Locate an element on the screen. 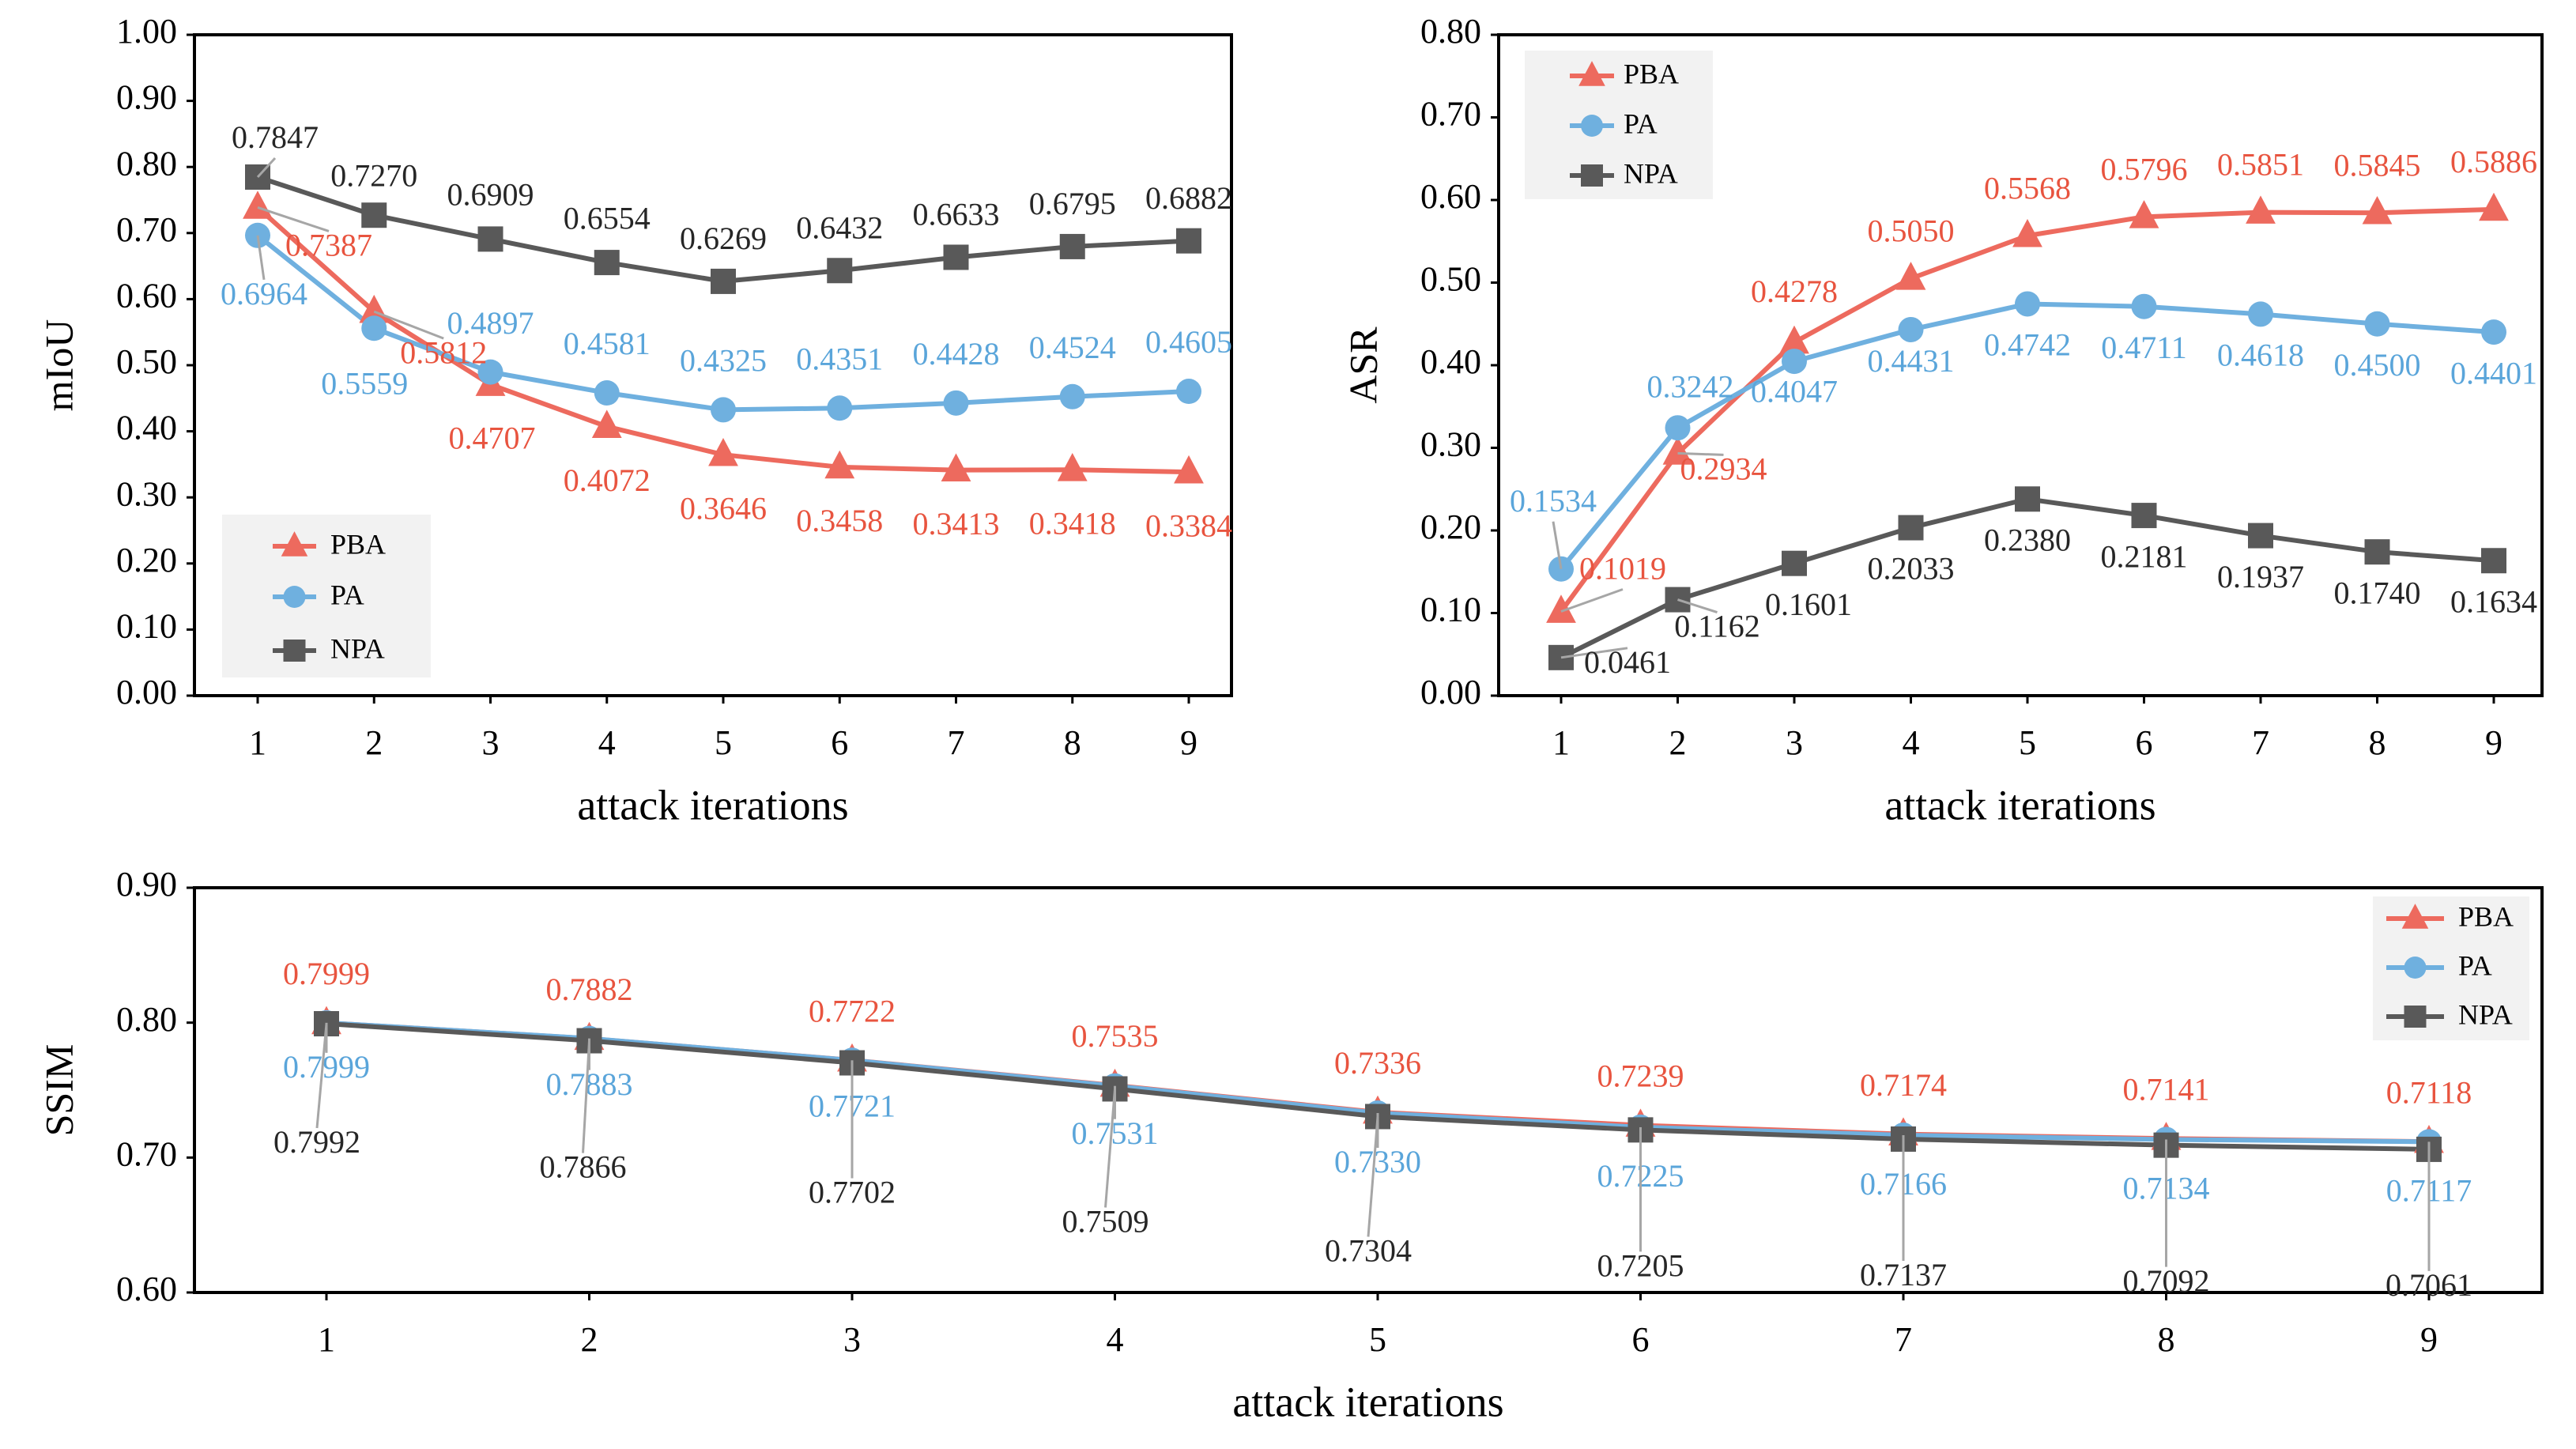 Image resolution: width=2576 pixels, height=1449 pixels. data-label-PA: 0.4897 is located at coordinates (491, 323).